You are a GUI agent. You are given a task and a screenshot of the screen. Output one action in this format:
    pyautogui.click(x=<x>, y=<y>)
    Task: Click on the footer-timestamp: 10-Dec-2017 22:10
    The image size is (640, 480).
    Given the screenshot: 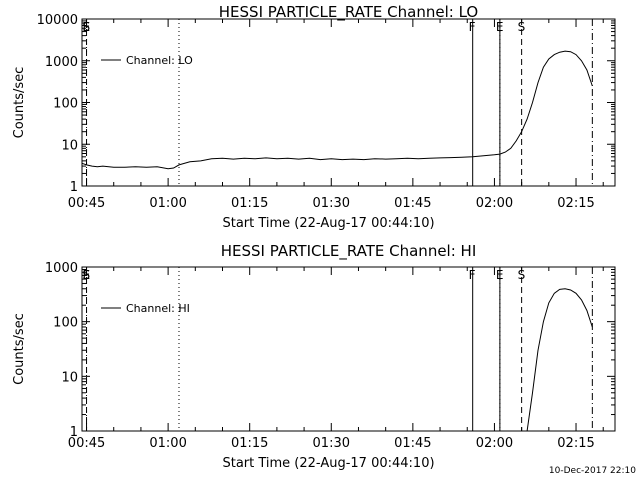 What is the action you would take?
    pyautogui.click(x=592, y=471)
    